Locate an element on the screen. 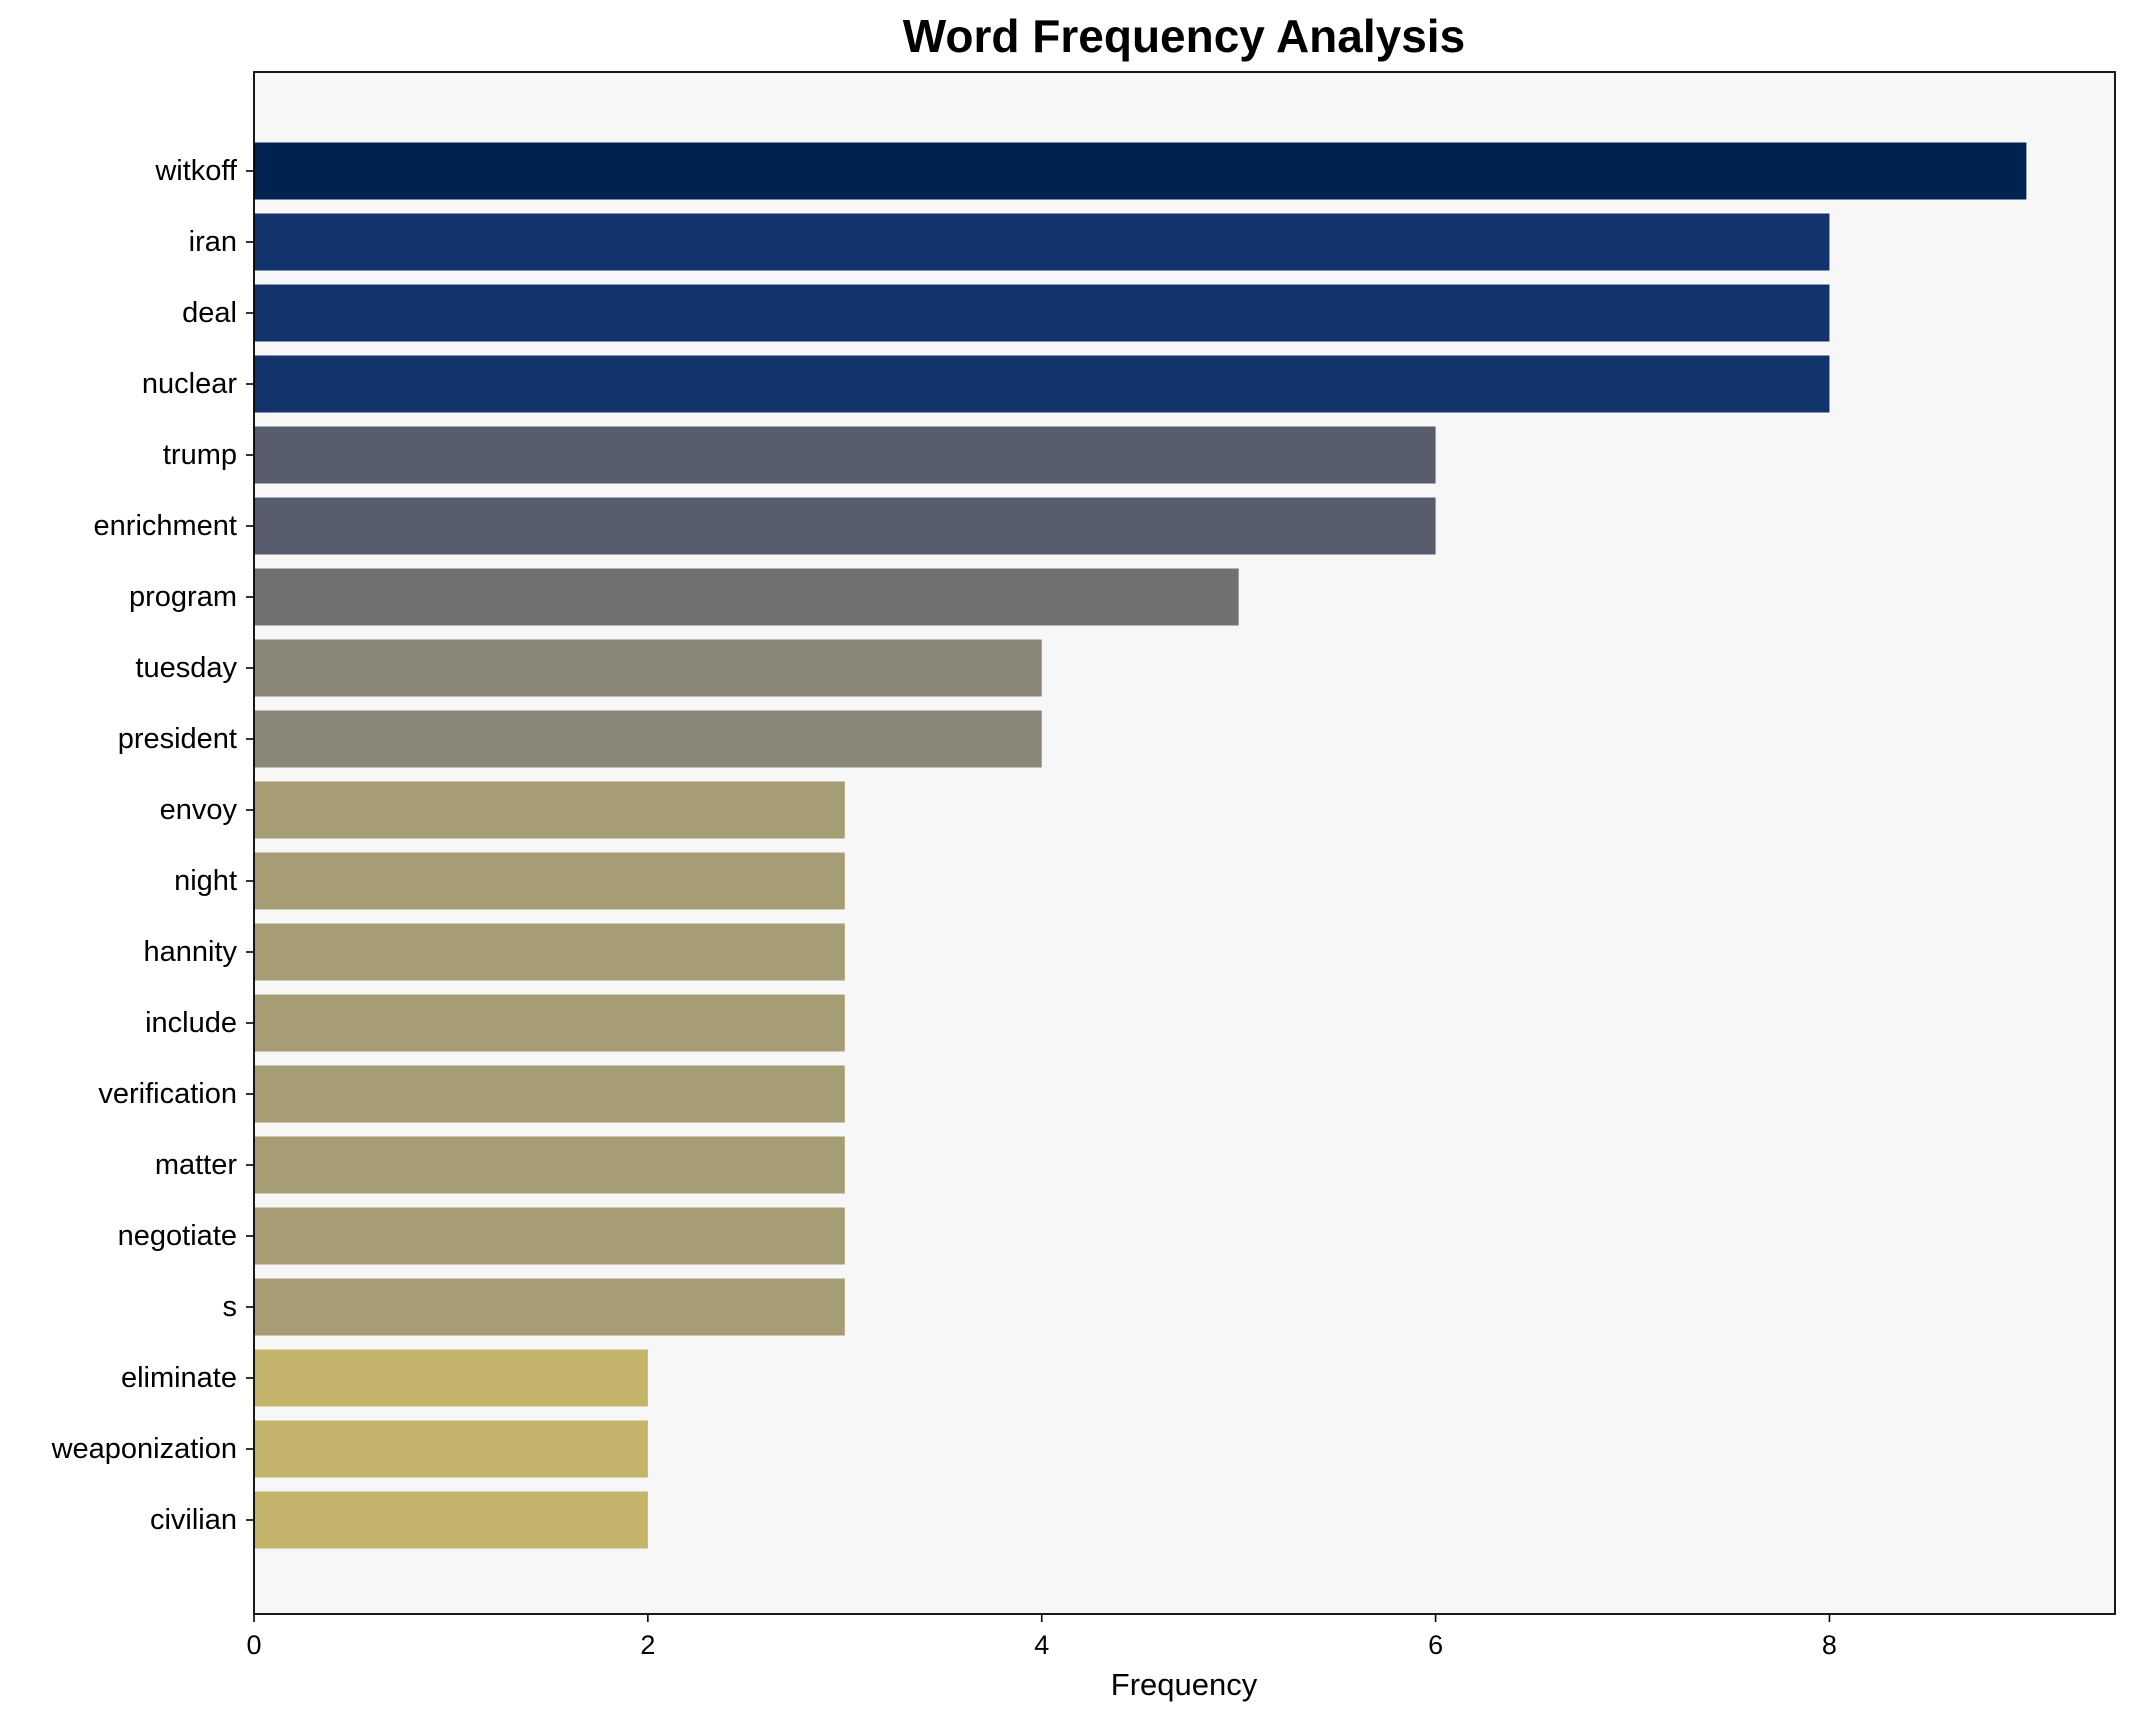  bar-tuesday is located at coordinates (648, 668).